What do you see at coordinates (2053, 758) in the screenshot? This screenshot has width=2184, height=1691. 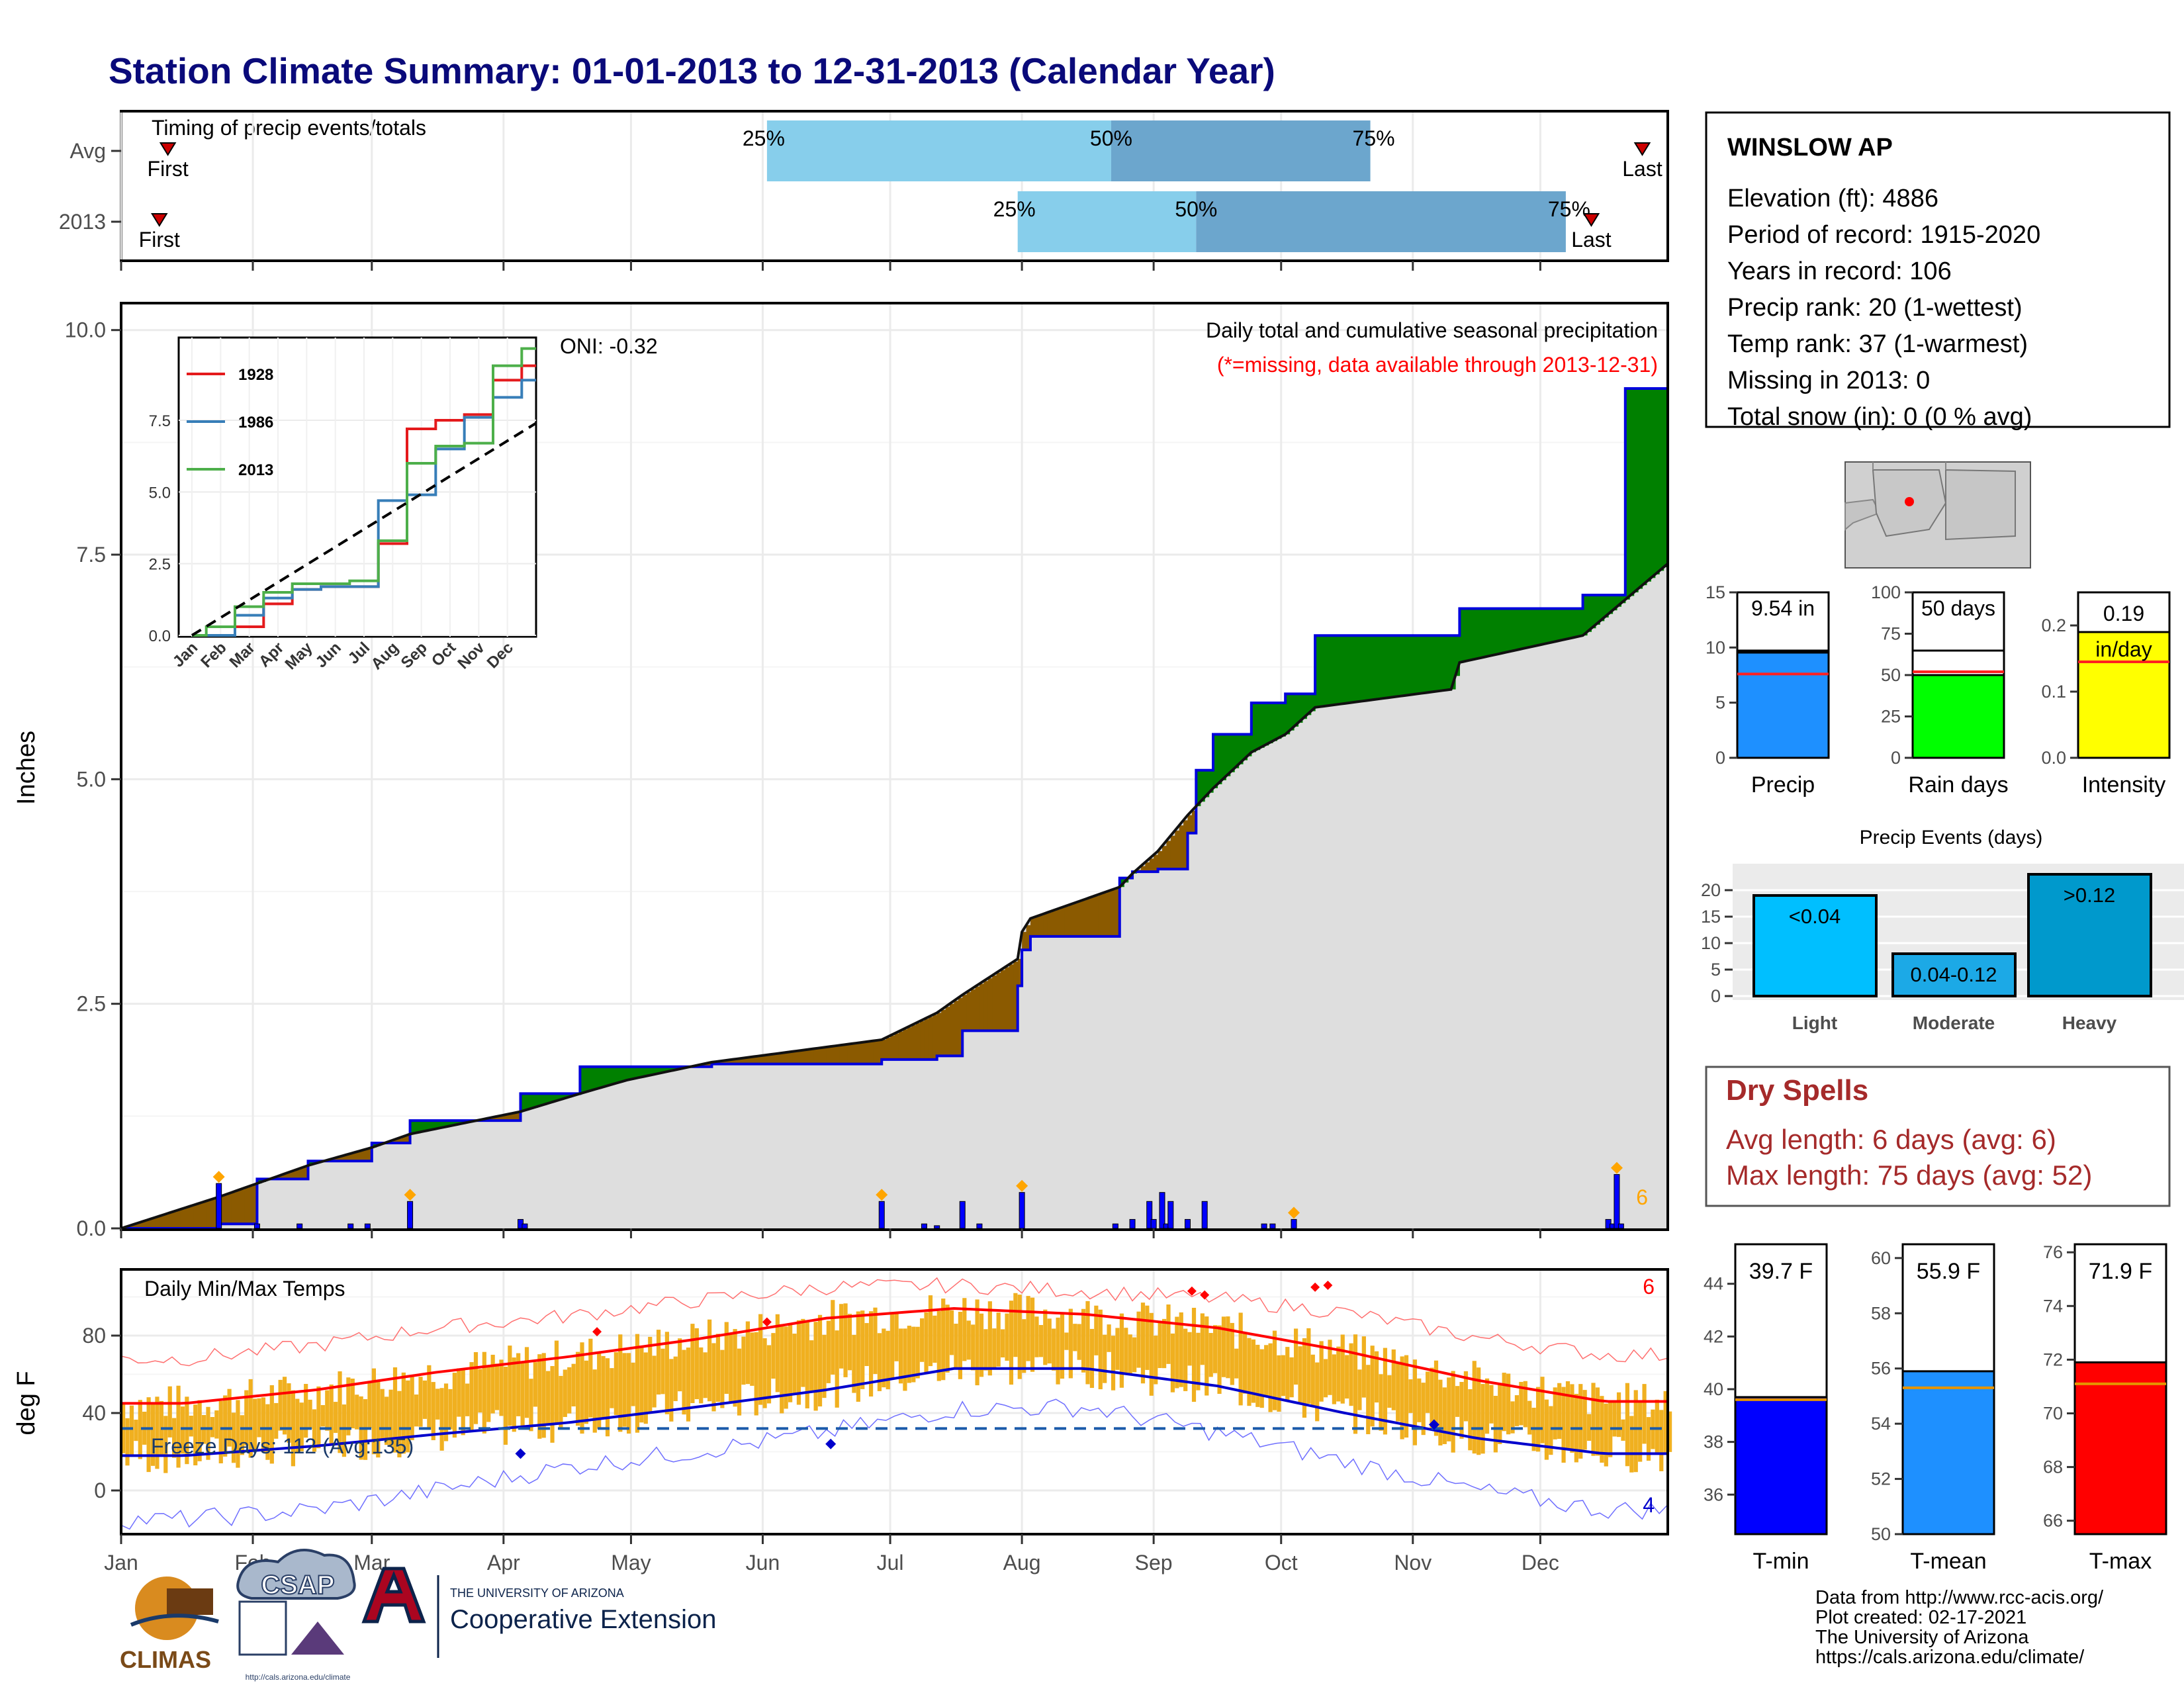 I see `mini-y-tick-label: 0.0` at bounding box center [2053, 758].